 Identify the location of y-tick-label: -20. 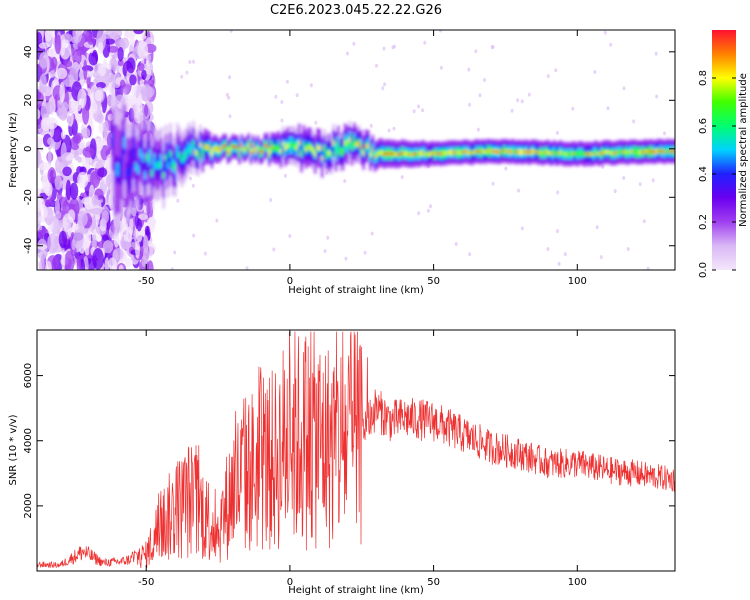
(28, 197).